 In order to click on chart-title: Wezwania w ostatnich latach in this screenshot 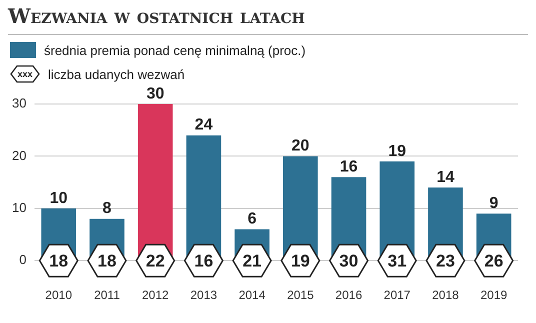, I will do `click(156, 16)`.